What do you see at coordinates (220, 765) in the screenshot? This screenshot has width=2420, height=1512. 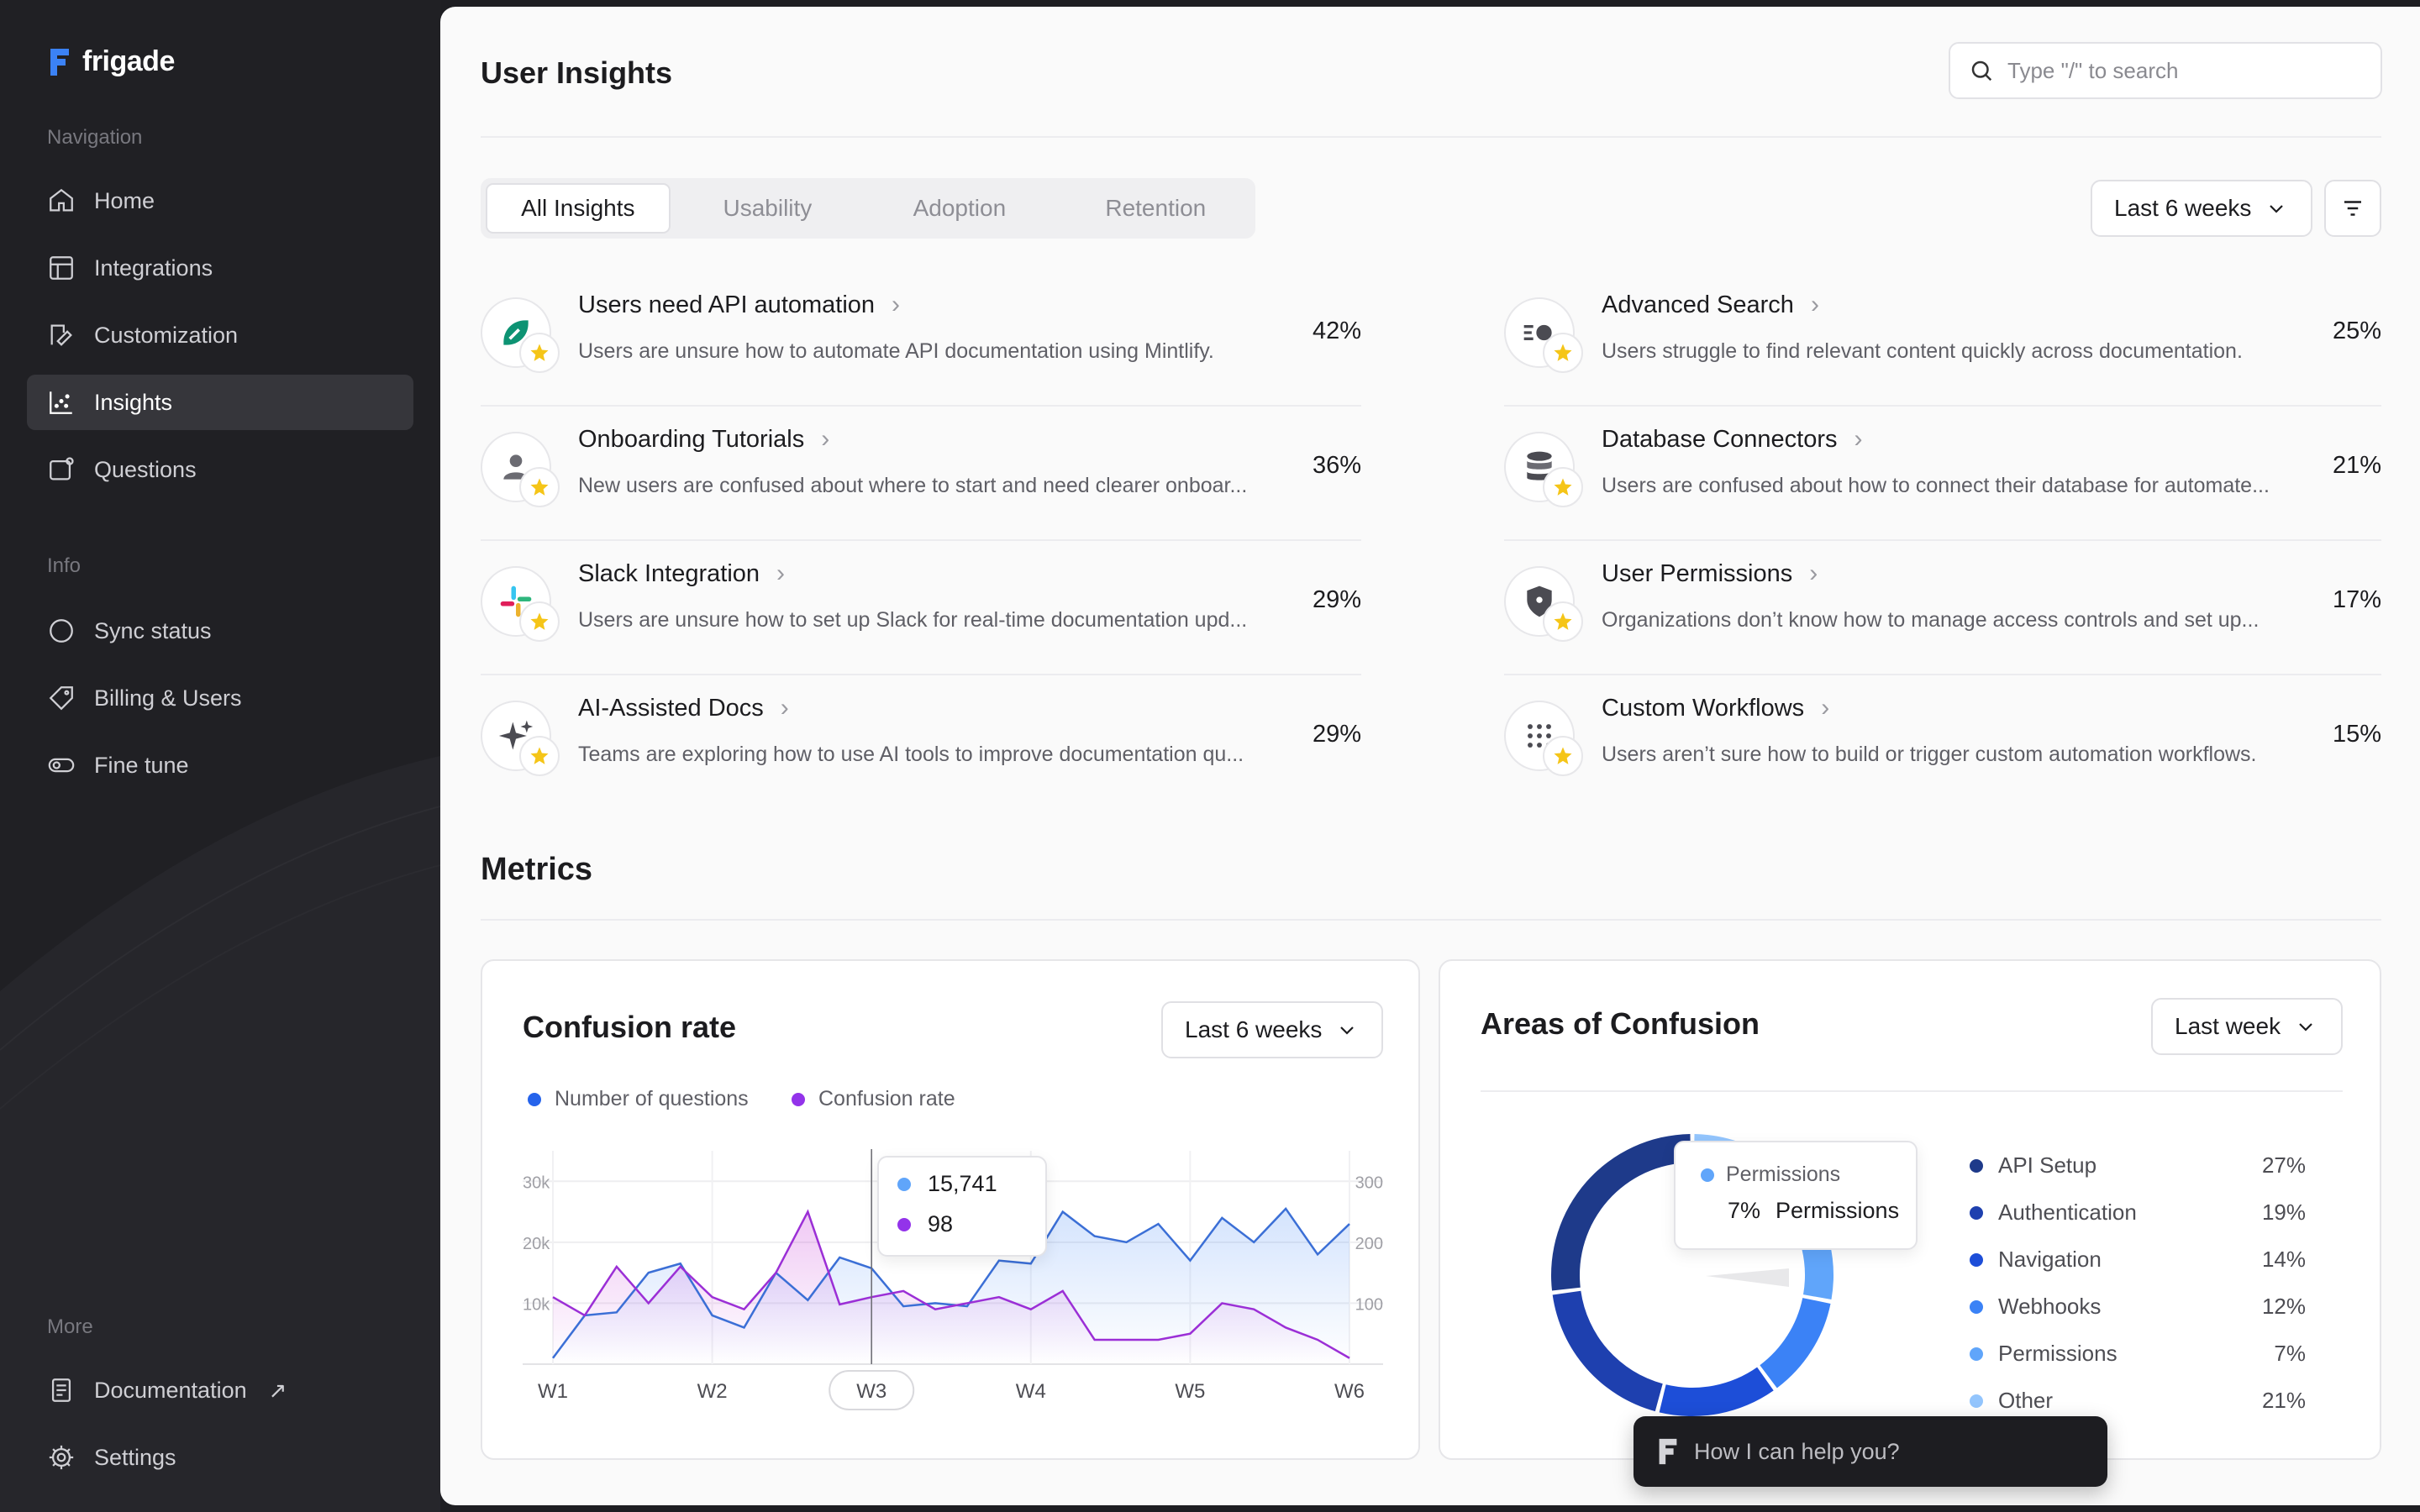 I see `sidebar-item-fine-tune: Fine tune` at bounding box center [220, 765].